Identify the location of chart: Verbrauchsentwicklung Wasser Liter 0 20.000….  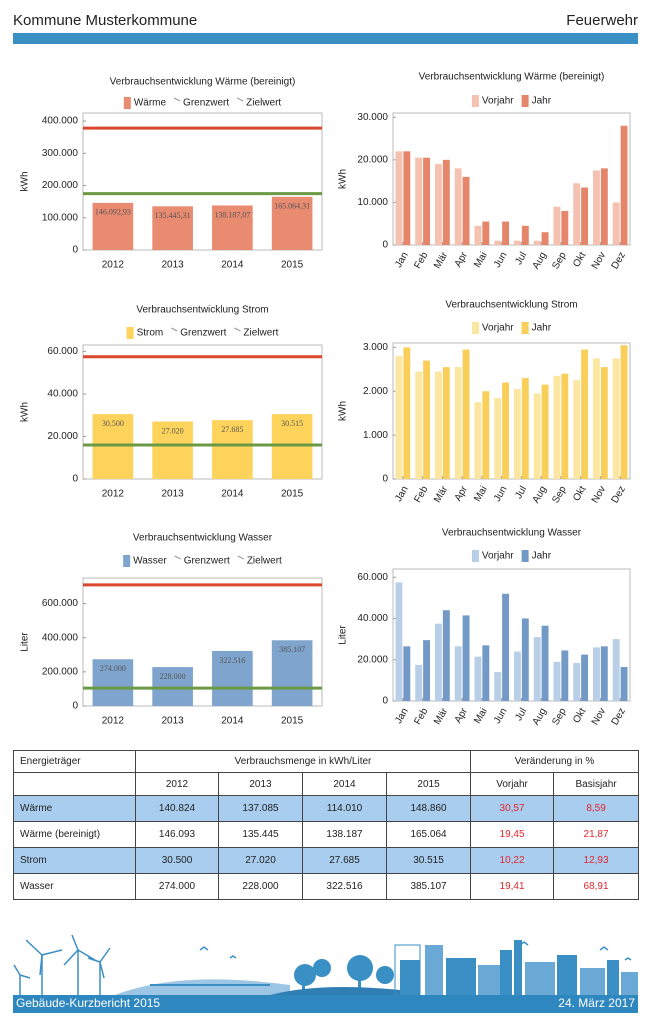
(484, 627).